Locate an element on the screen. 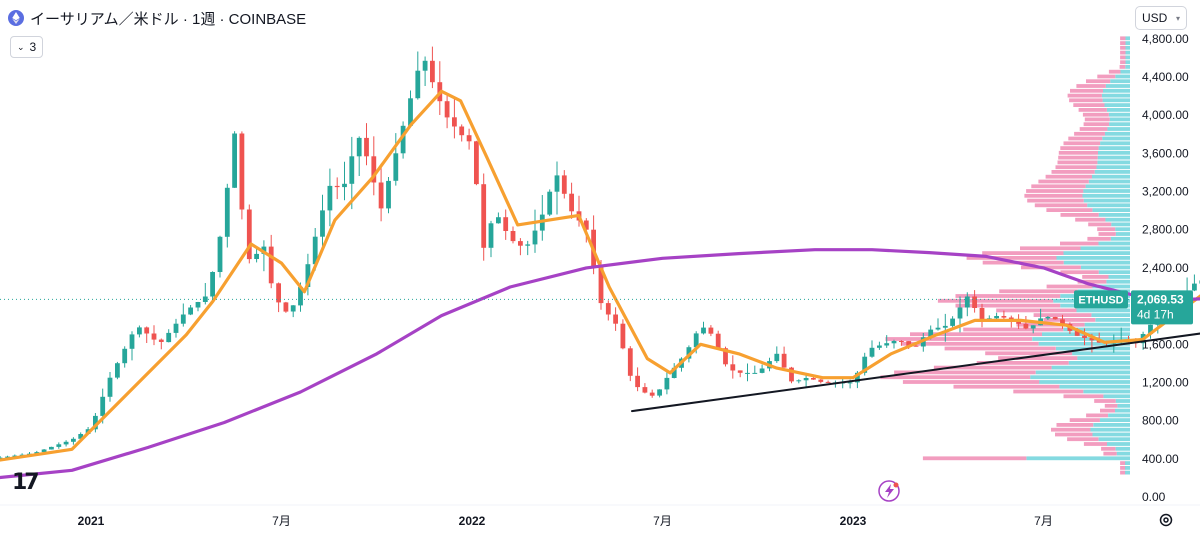  currency-label: USD is located at coordinates (1155, 18).